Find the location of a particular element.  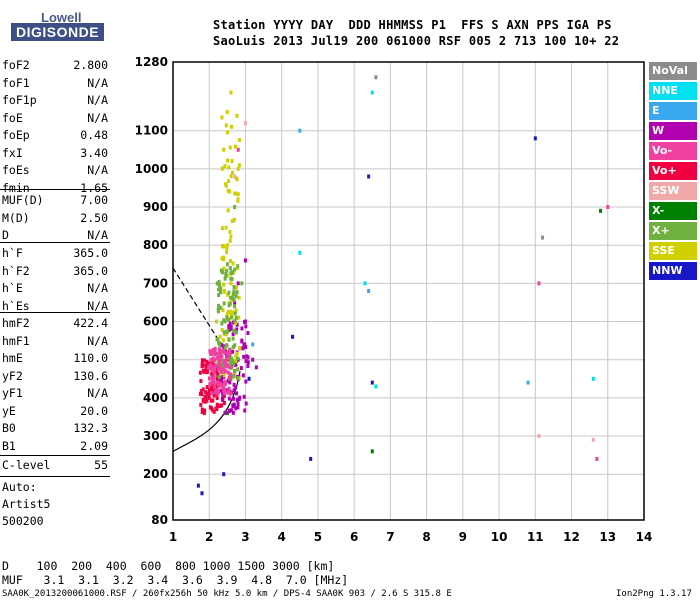

param-row: B0 132.3 is located at coordinates (55, 428).